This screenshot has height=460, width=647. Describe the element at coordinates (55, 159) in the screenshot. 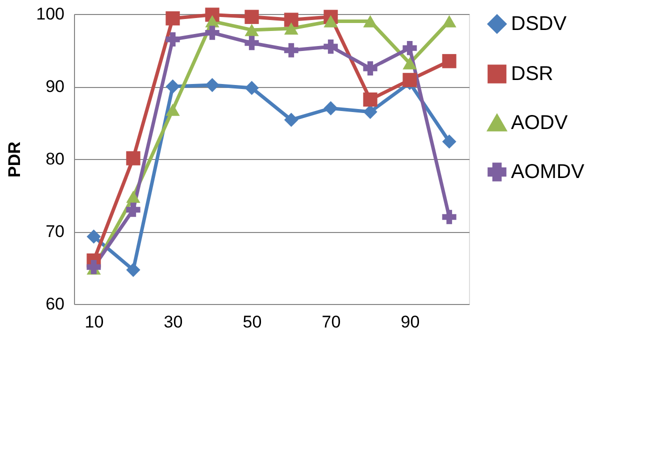

I see `y-tick-label: 80` at that location.